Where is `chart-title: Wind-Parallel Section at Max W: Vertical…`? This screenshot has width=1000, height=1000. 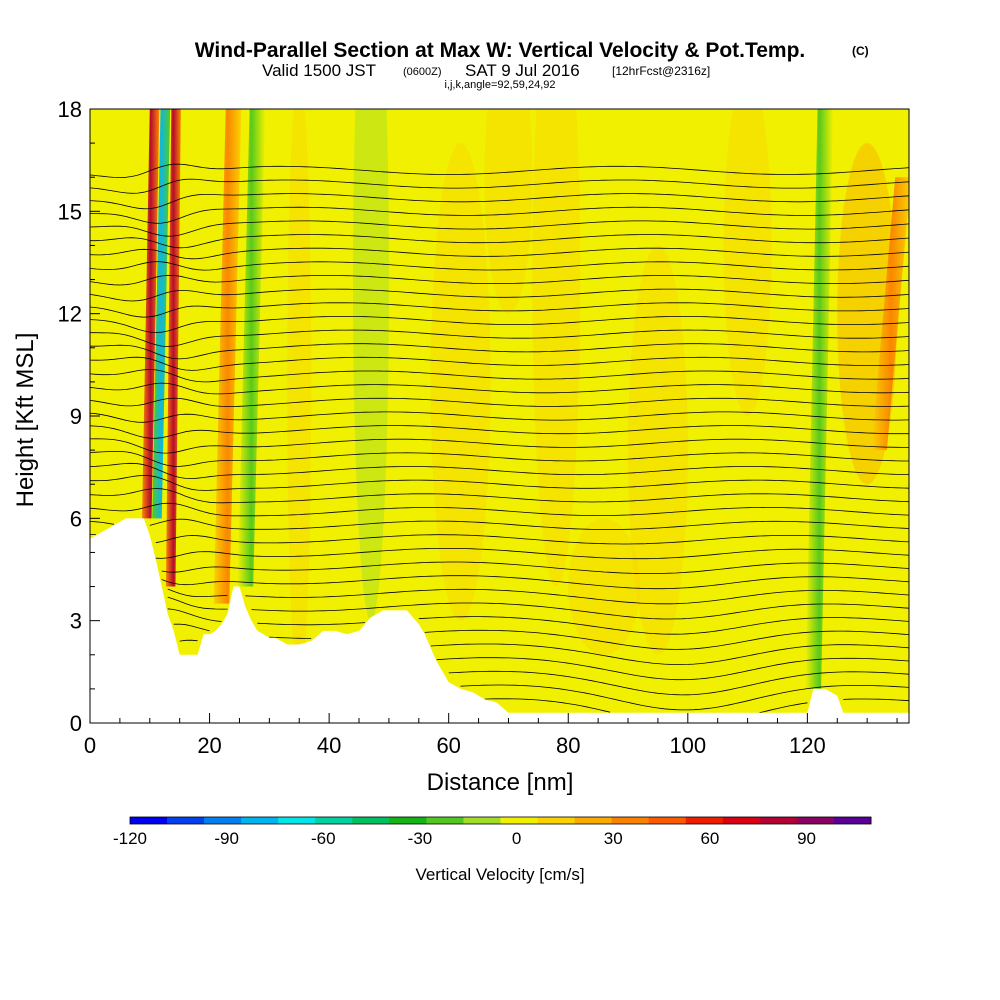
chart-title: Wind-Parallel Section at Max W: Vertical… is located at coordinates (500, 50).